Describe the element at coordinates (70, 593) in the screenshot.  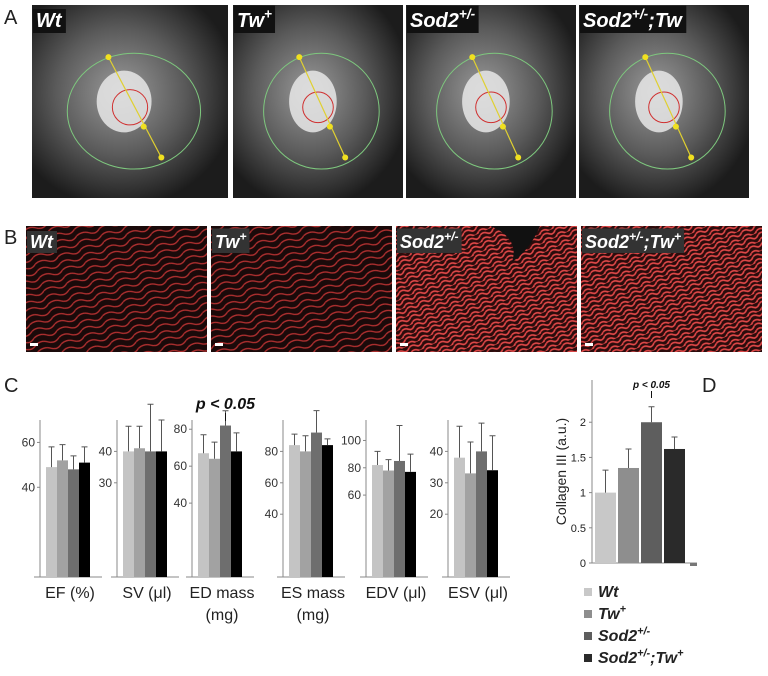
I see `x-axis-label: EF (%)` at that location.